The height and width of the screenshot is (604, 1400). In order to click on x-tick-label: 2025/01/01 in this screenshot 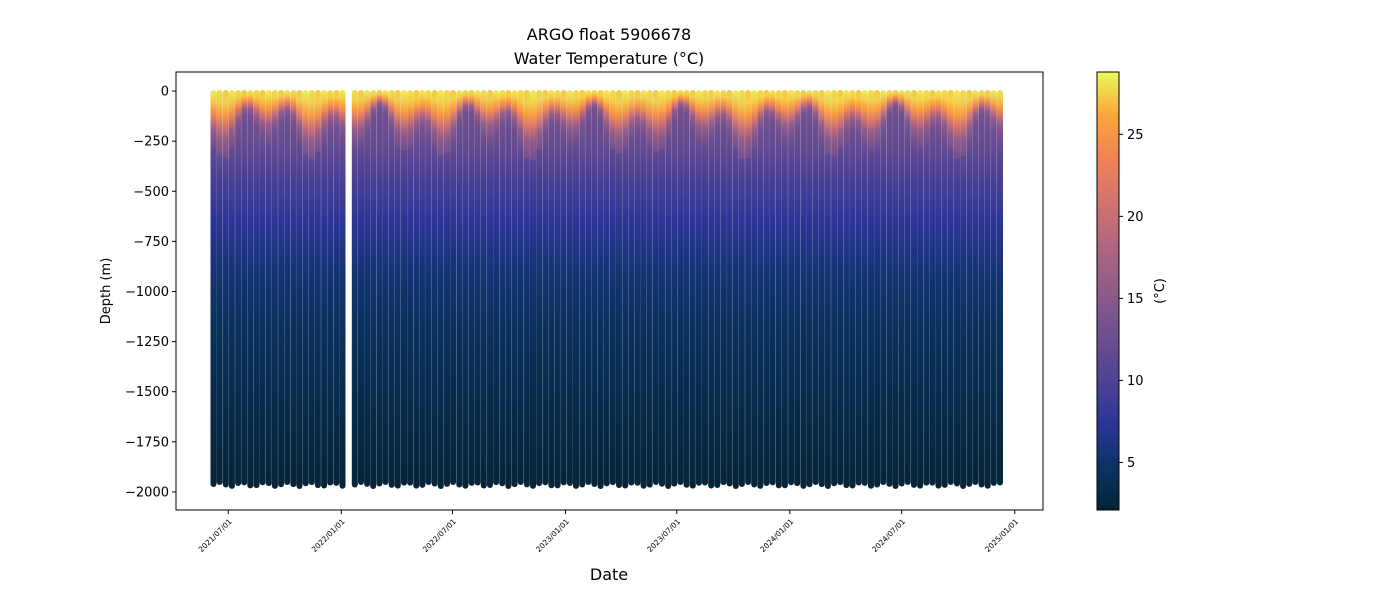, I will do `click(1001, 535)`.